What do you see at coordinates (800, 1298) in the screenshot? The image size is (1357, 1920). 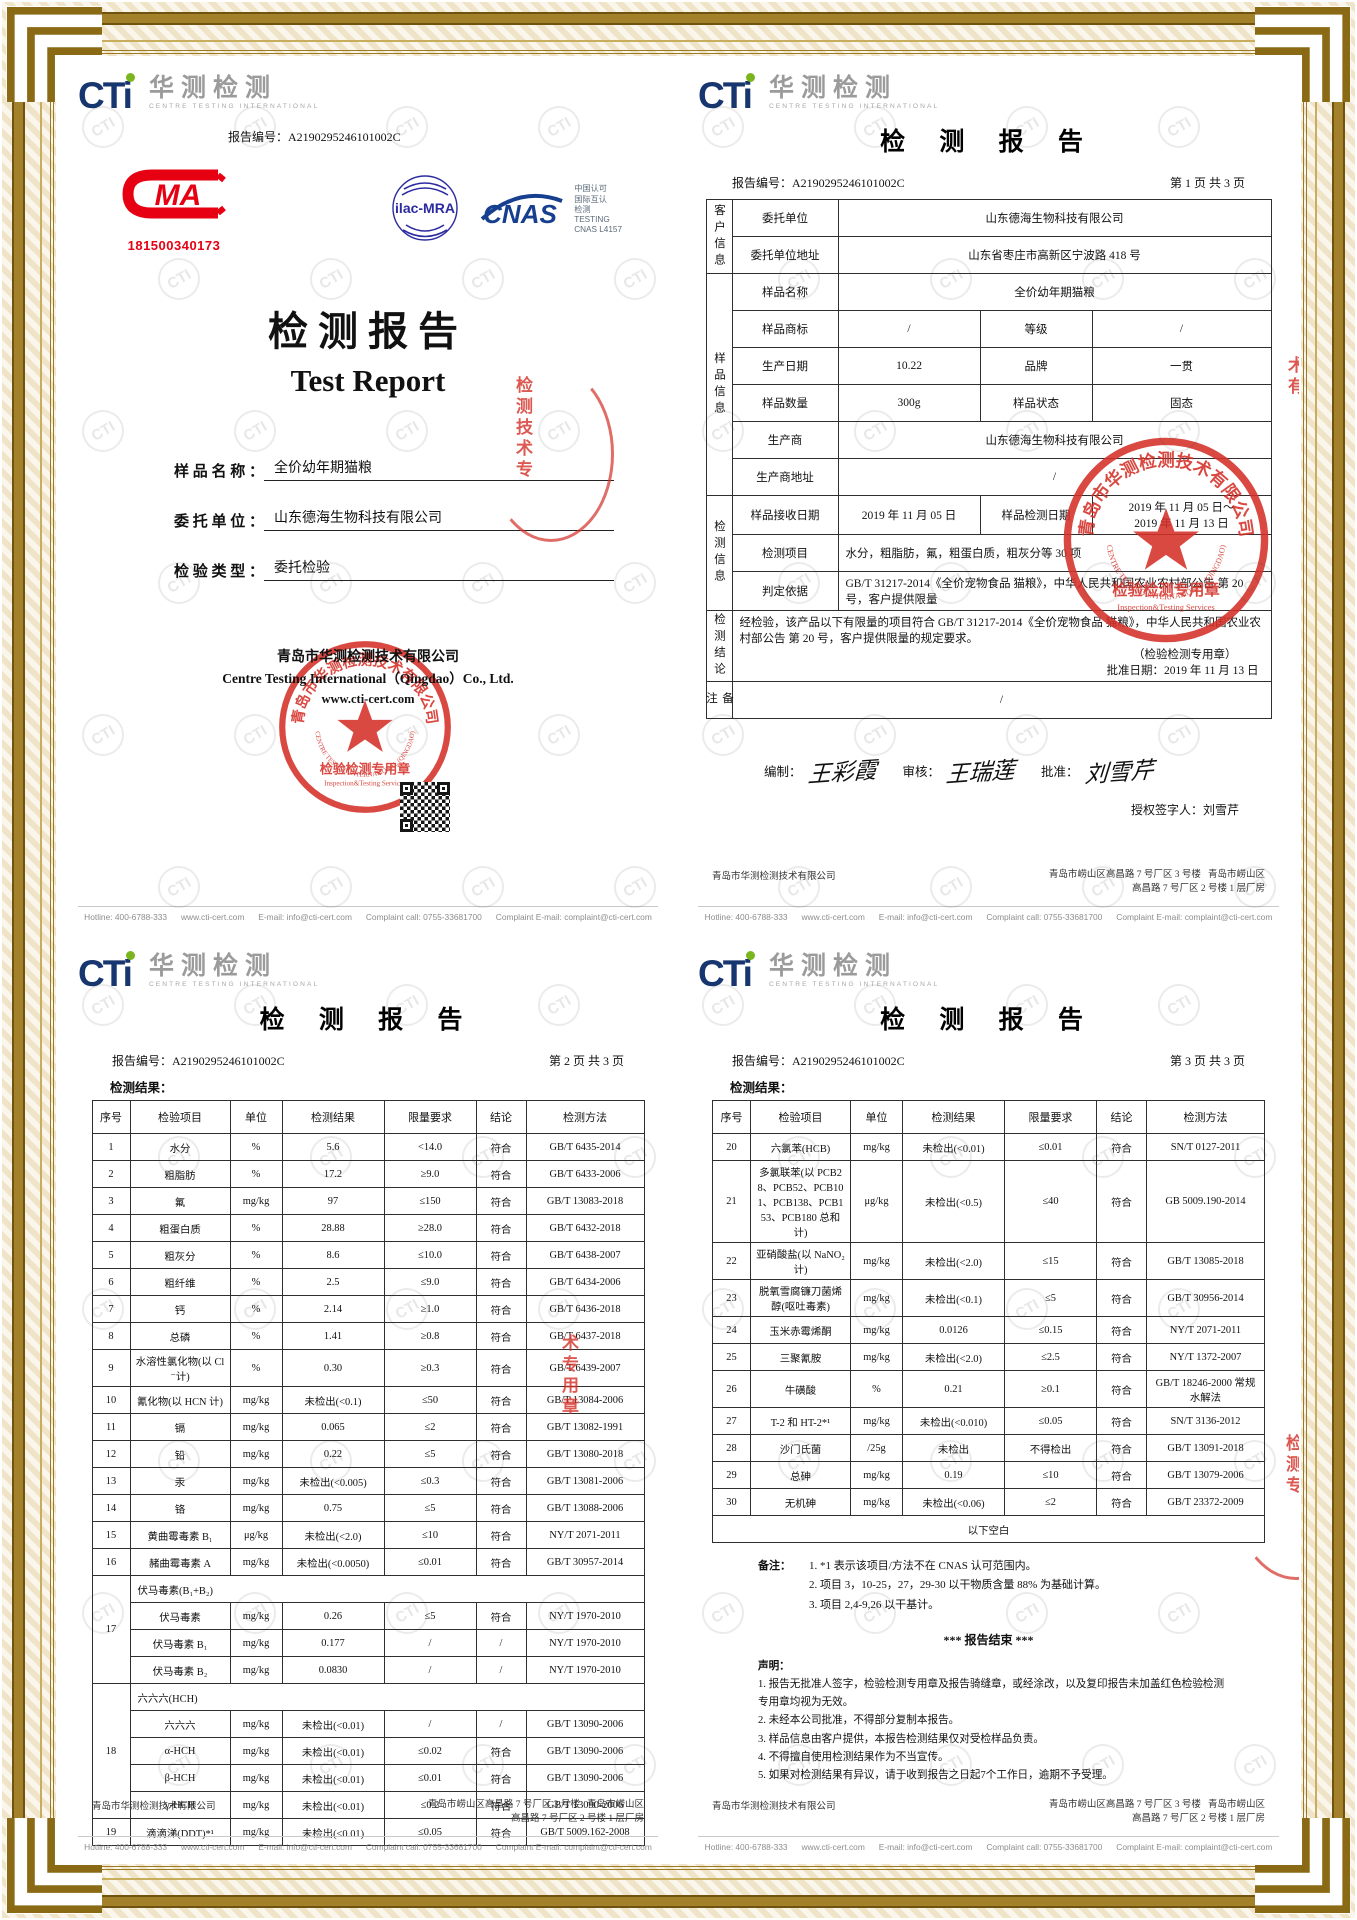 I see `table-cell: 脱氧雪腐镰刀菌烯醇(呕吐毒素)` at bounding box center [800, 1298].